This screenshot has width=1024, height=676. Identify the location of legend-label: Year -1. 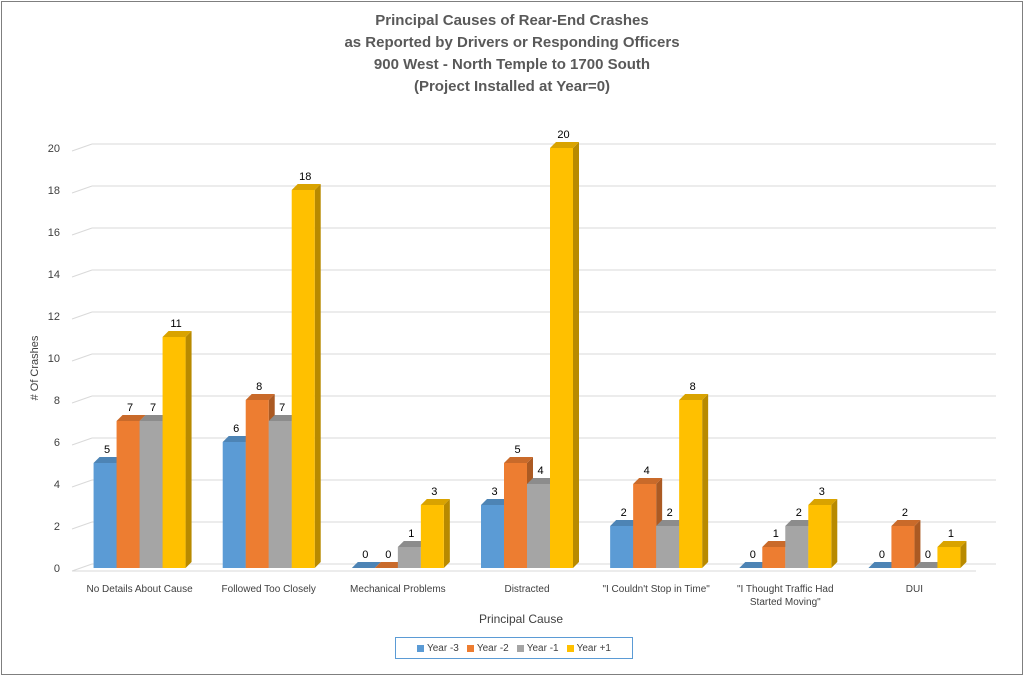
(542, 648).